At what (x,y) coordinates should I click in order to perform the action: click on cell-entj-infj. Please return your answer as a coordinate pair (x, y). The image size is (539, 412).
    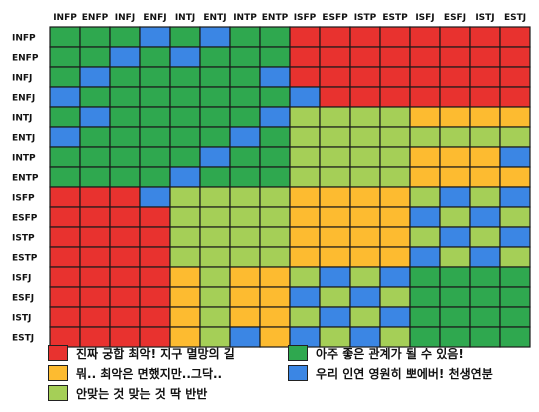
    Looking at the image, I should click on (125, 137).